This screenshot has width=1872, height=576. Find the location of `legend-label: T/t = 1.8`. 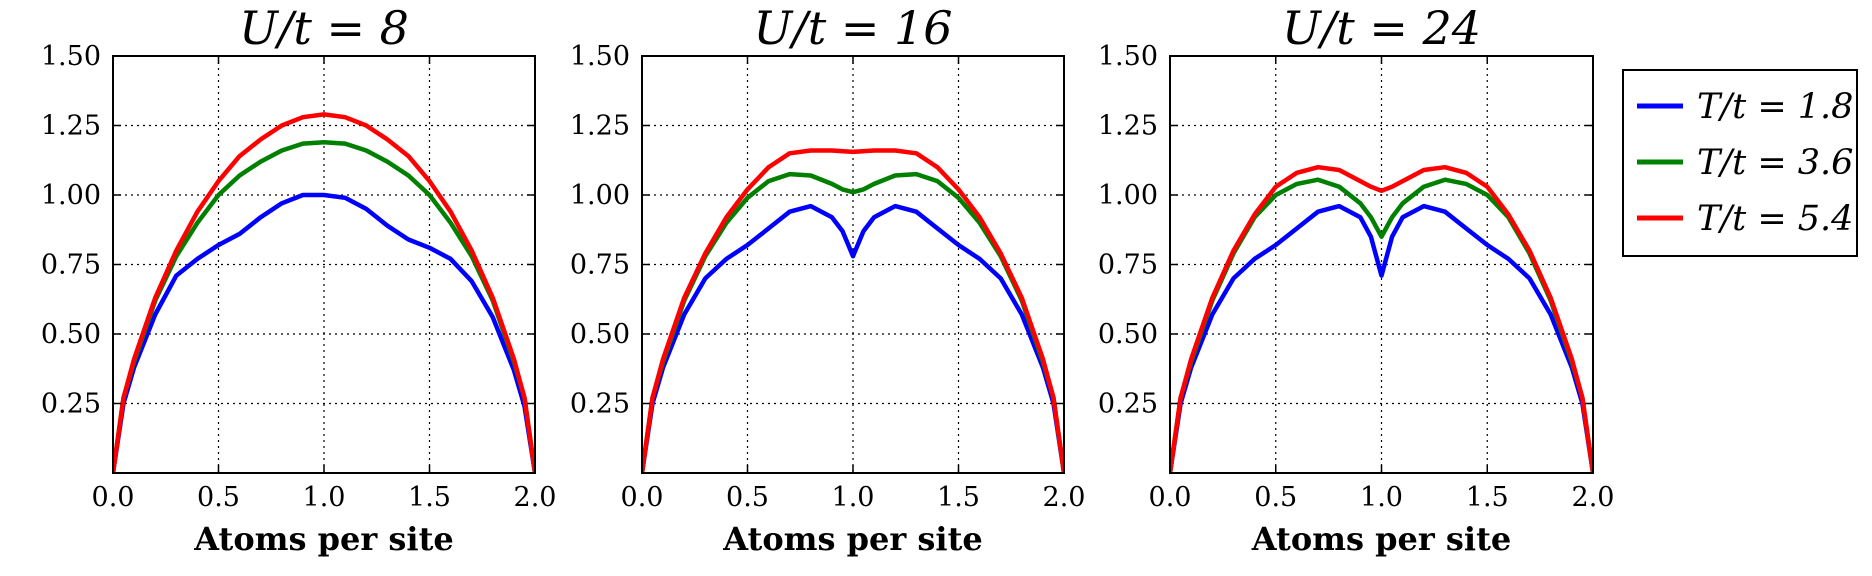

legend-label: T/t = 1.8 is located at coordinates (1775, 107).